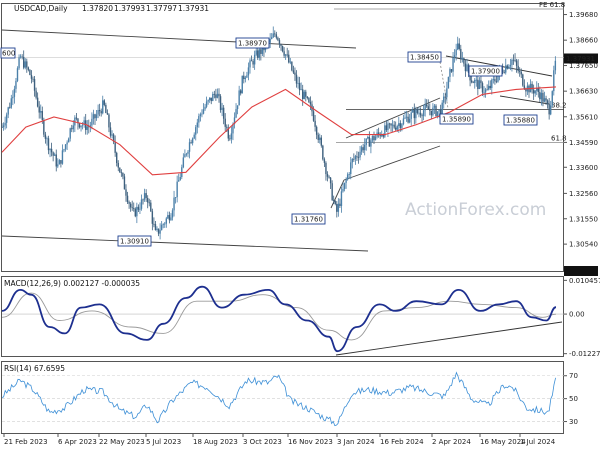 Image resolution: width=600 pixels, height=450 pixels. What do you see at coordinates (524, 100) in the screenshot?
I see `triangle-lower-line` at bounding box center [524, 100].